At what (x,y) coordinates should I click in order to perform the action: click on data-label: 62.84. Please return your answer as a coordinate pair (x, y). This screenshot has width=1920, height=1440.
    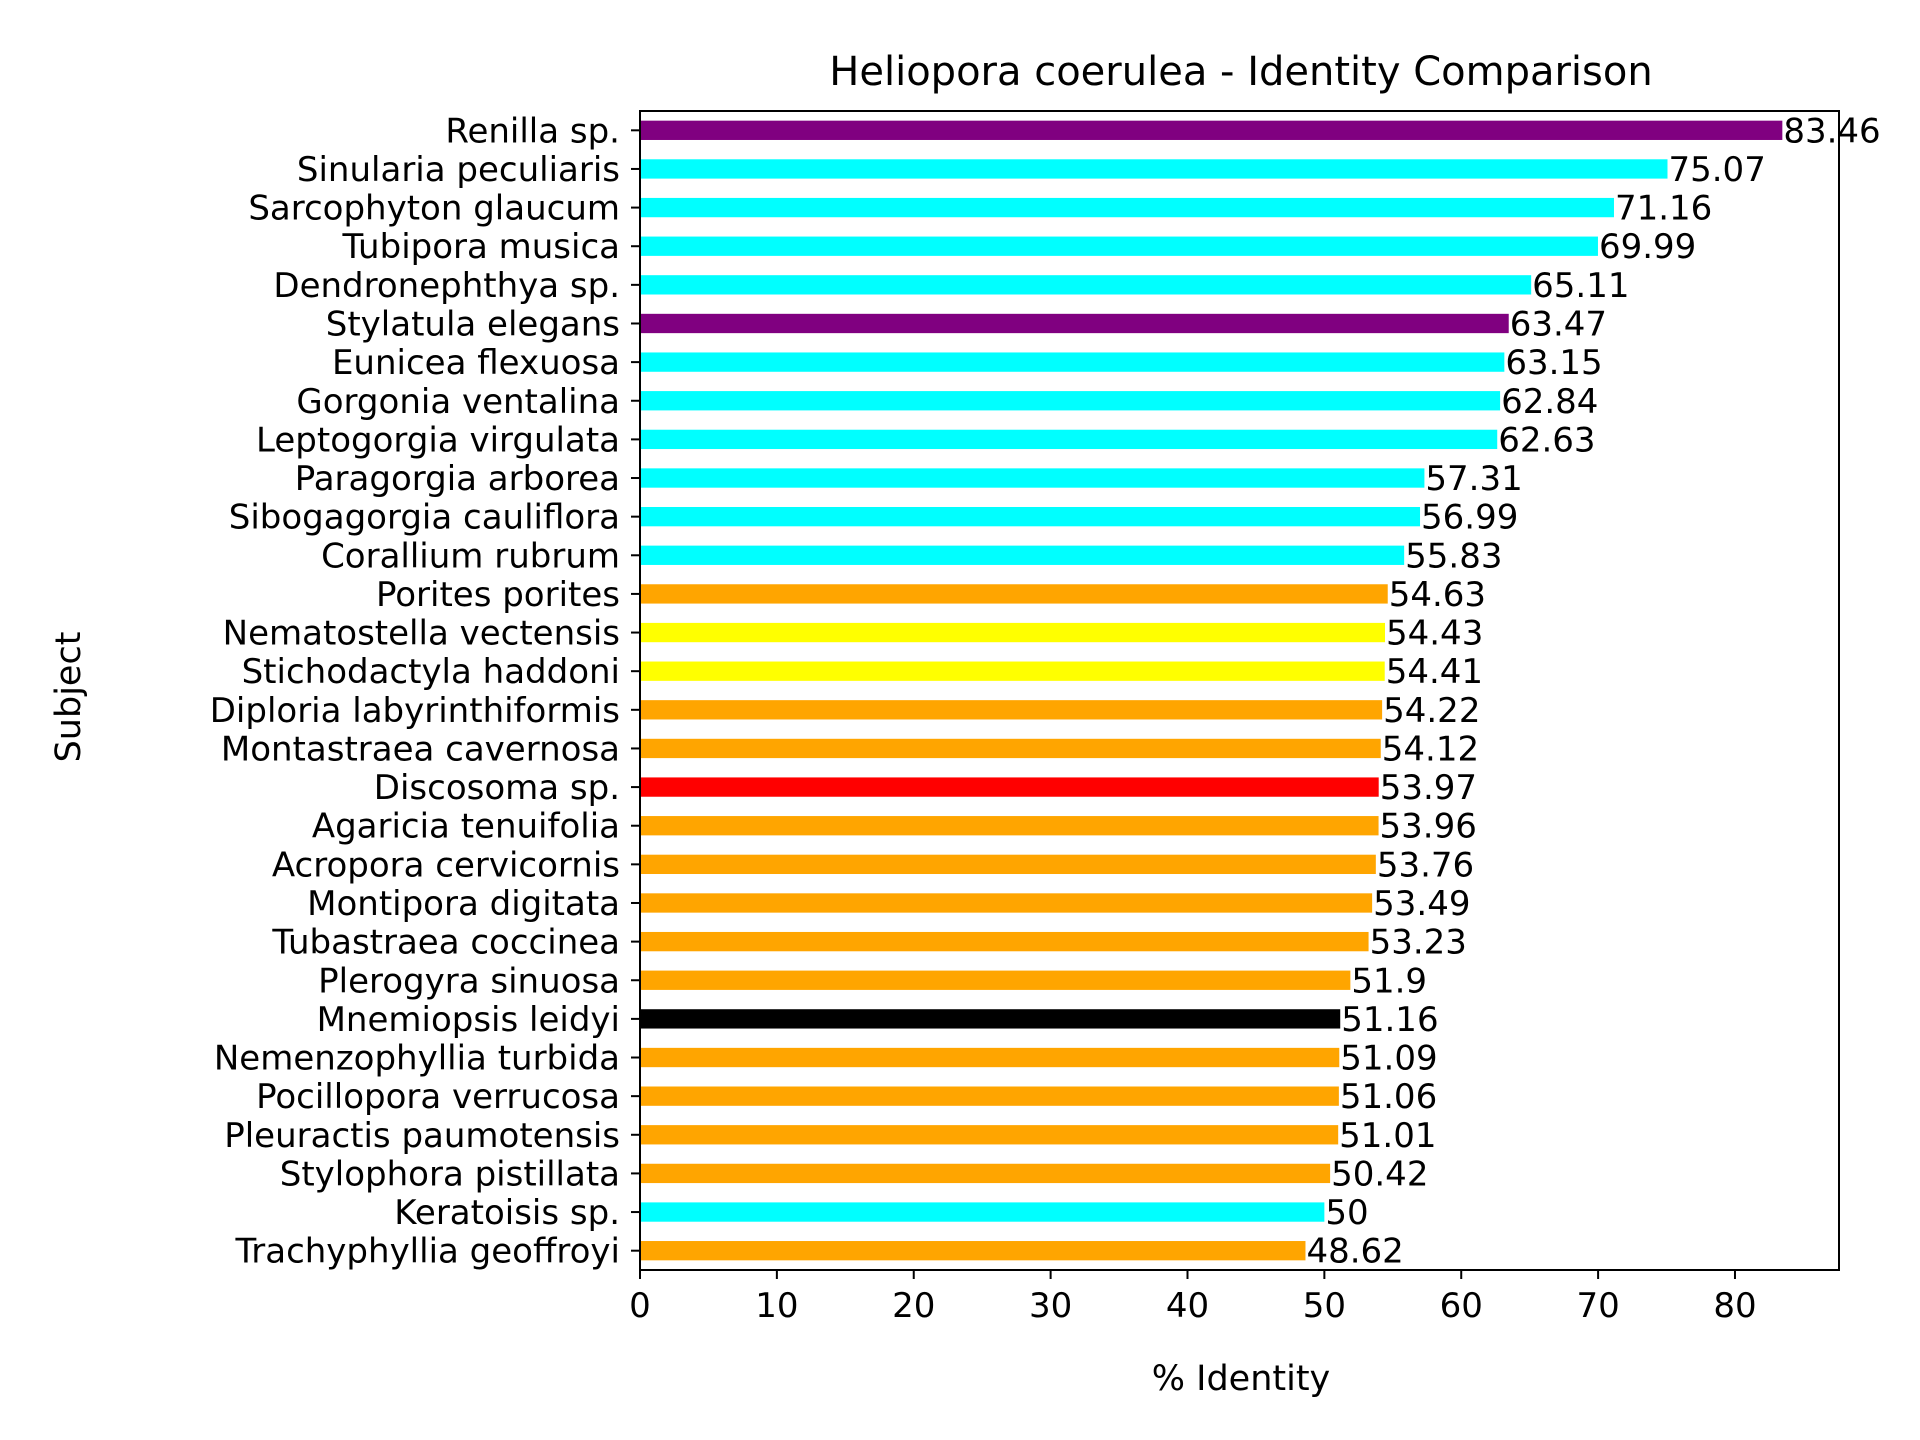
    Looking at the image, I should click on (1549, 402).